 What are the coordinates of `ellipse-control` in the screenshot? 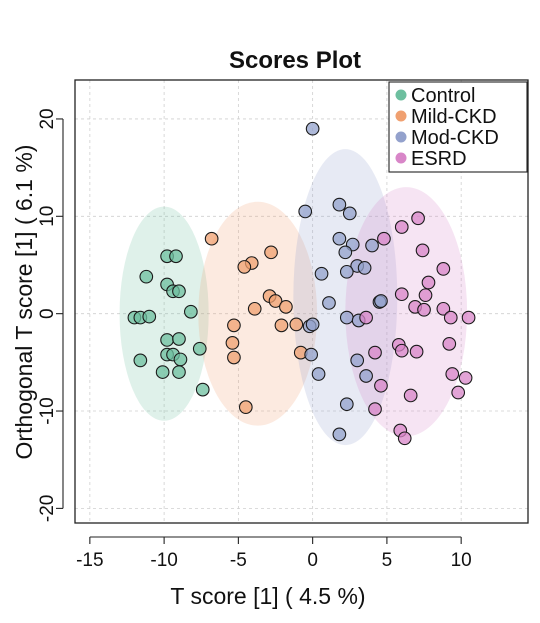 It's located at (164, 313).